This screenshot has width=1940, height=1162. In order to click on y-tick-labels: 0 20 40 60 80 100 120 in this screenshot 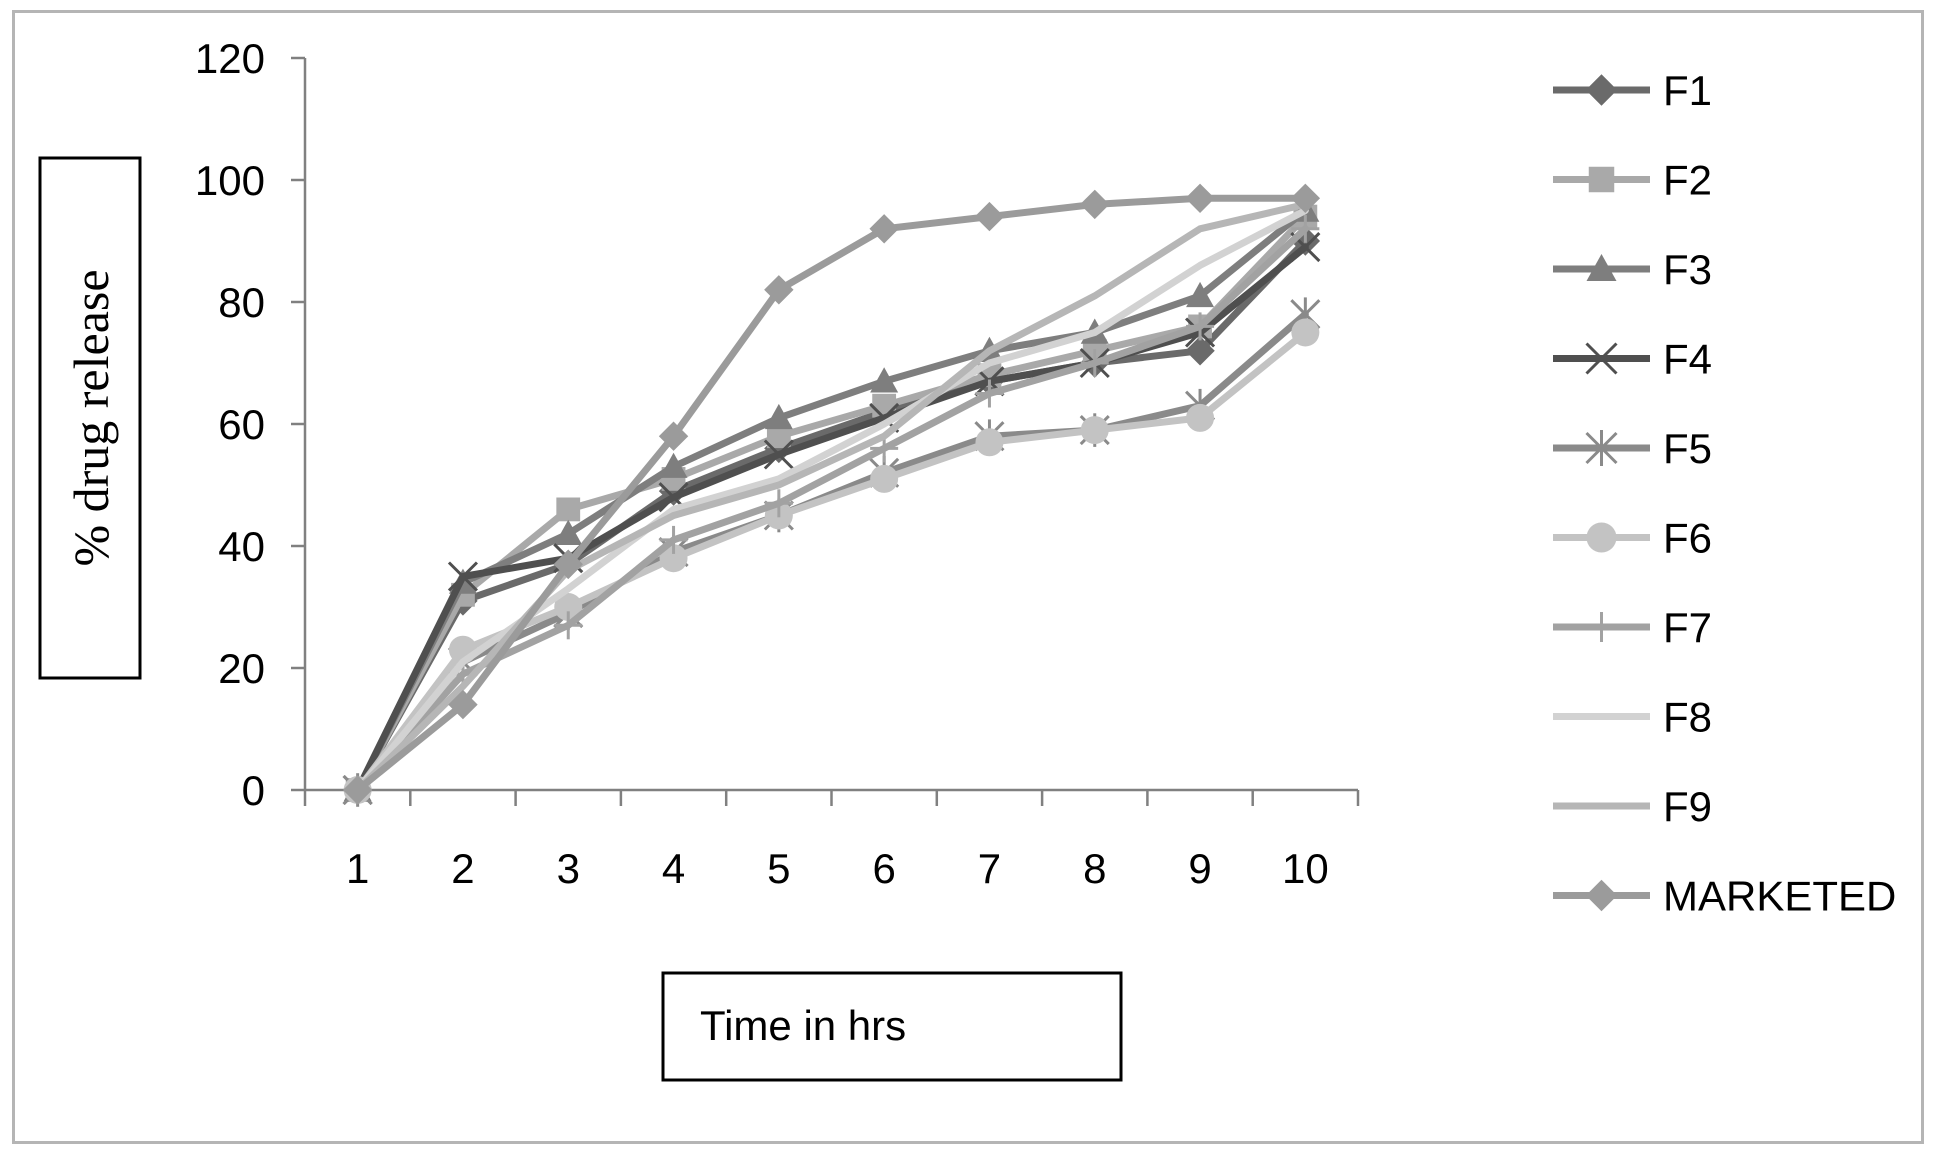, I will do `click(230, 424)`.